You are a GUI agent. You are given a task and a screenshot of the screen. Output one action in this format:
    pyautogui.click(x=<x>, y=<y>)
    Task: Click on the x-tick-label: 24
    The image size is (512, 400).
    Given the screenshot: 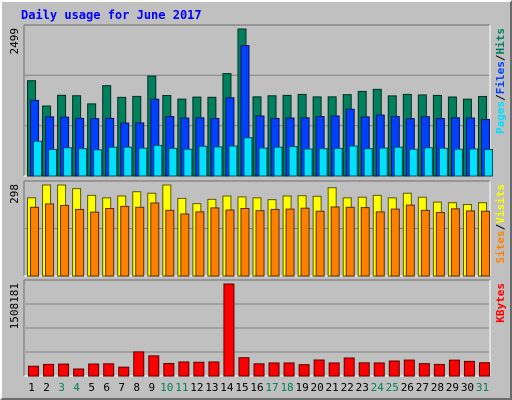 What is the action you would take?
    pyautogui.click(x=378, y=387)
    